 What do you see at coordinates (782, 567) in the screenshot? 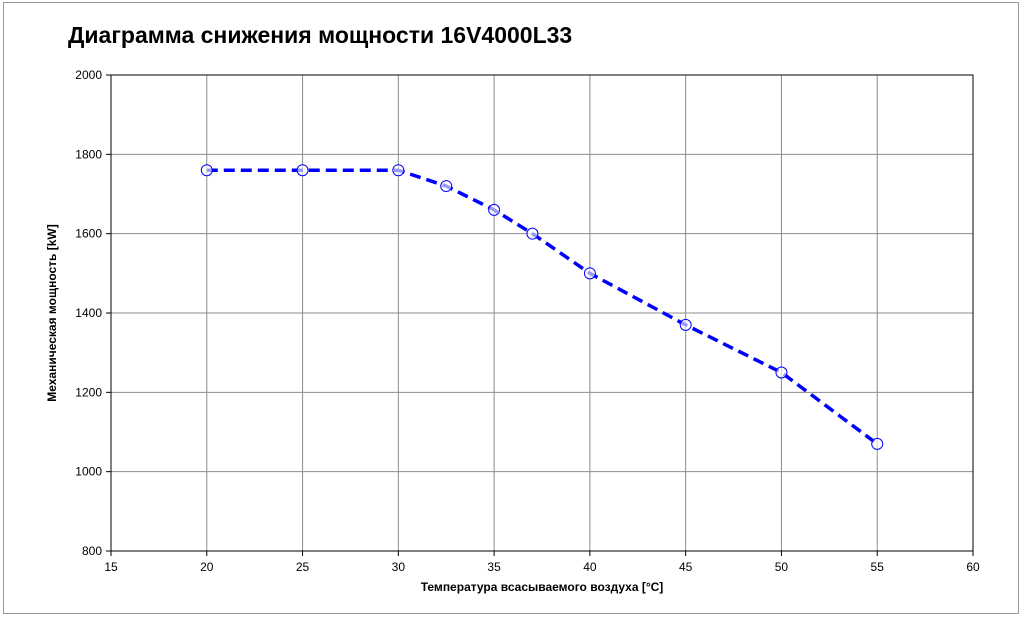
I see `x-tick-label: 50` at bounding box center [782, 567].